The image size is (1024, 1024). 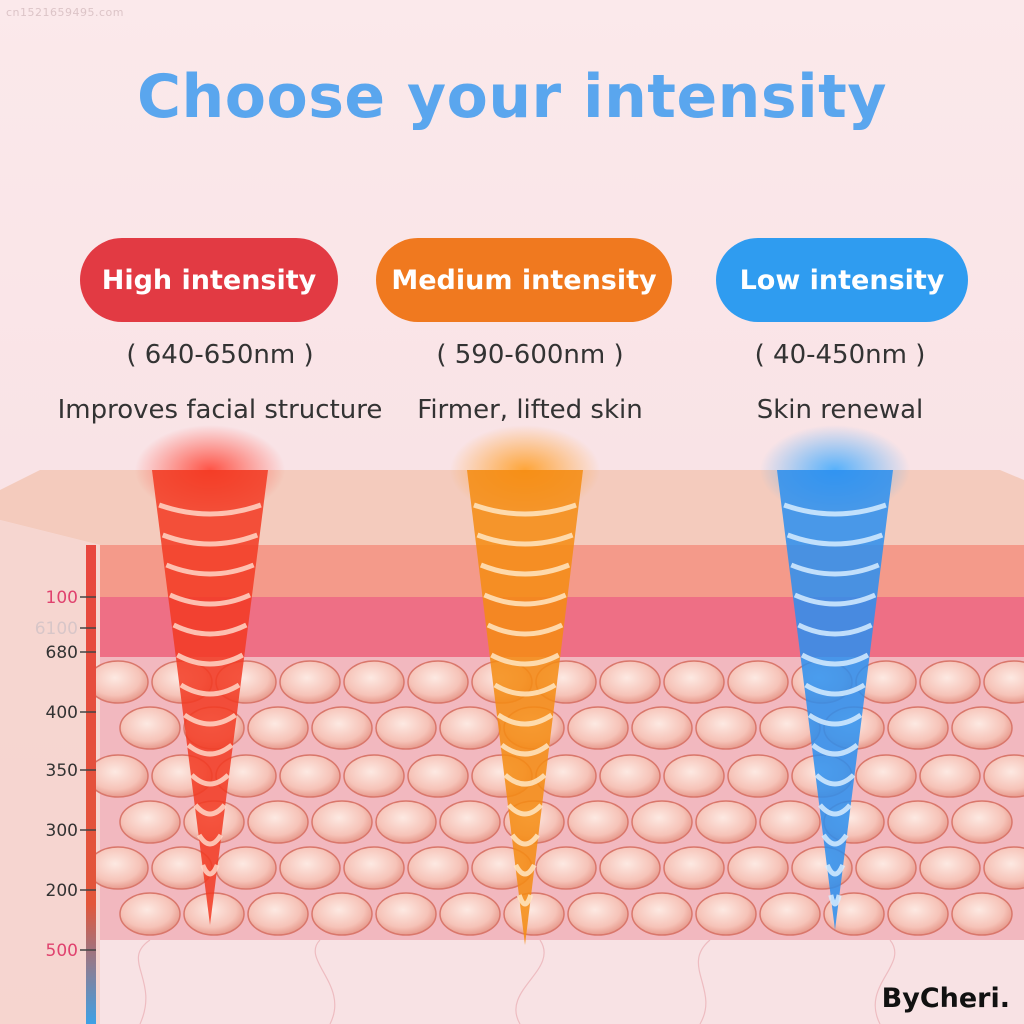 I want to click on tick-label: 500, so click(x=62, y=951).